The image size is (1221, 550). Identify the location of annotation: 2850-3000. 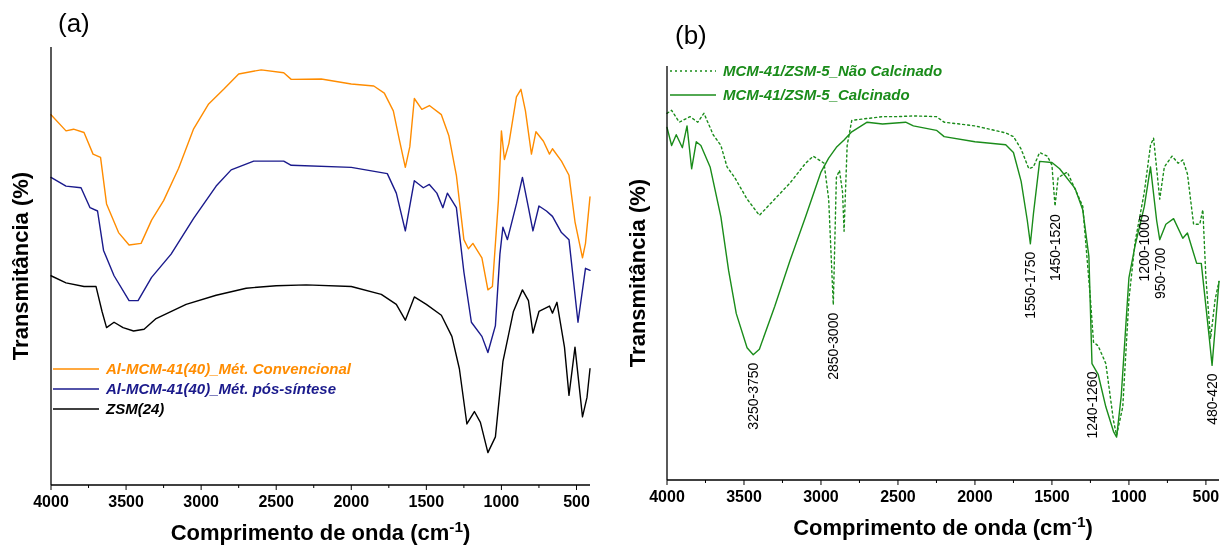
(833, 346).